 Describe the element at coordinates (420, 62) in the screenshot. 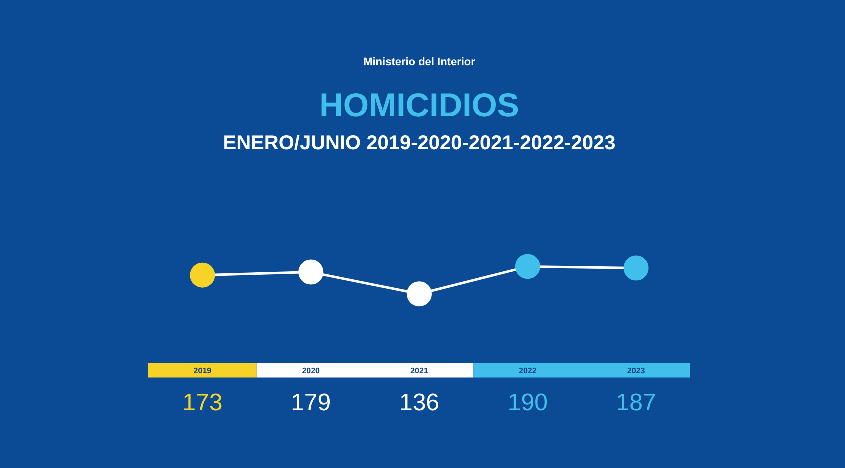

I see `text: Ministerio del Interior` at that location.